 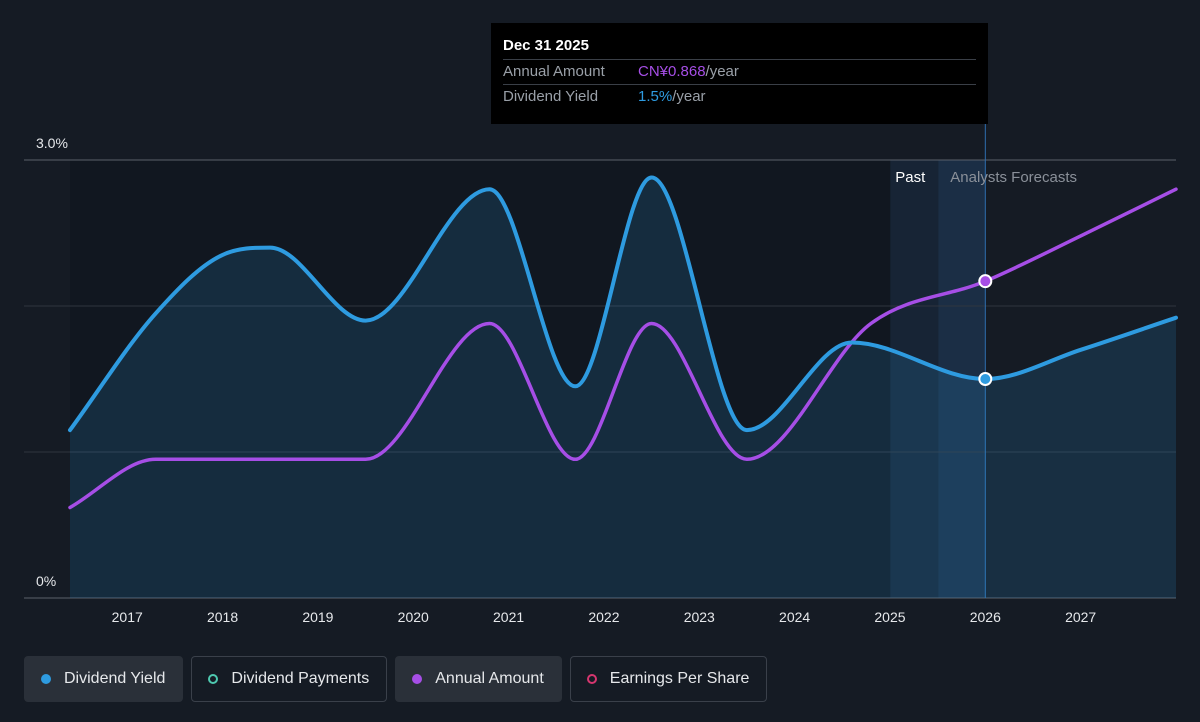 I want to click on legend-label: Dividend Yield, so click(x=115, y=678).